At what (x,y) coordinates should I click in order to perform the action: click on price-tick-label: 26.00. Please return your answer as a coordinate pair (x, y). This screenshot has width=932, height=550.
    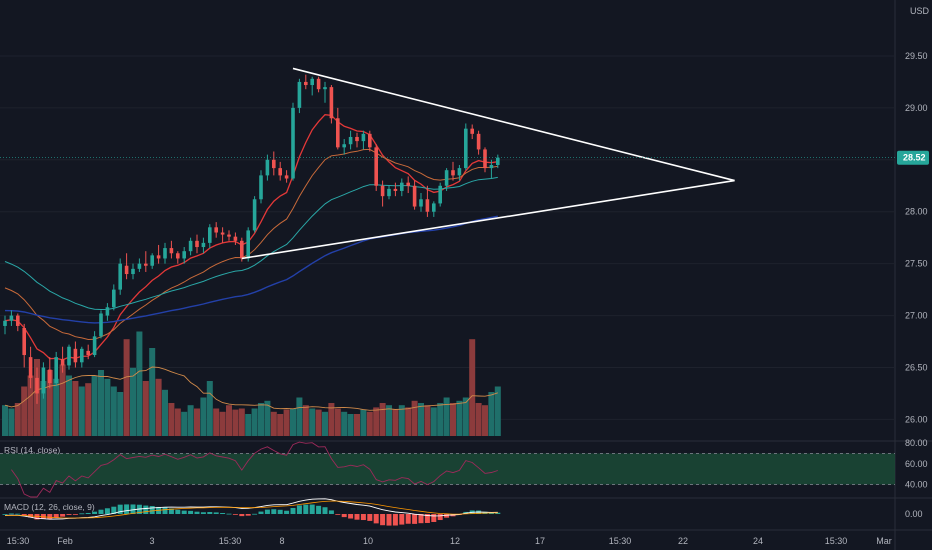
    Looking at the image, I should click on (916, 419).